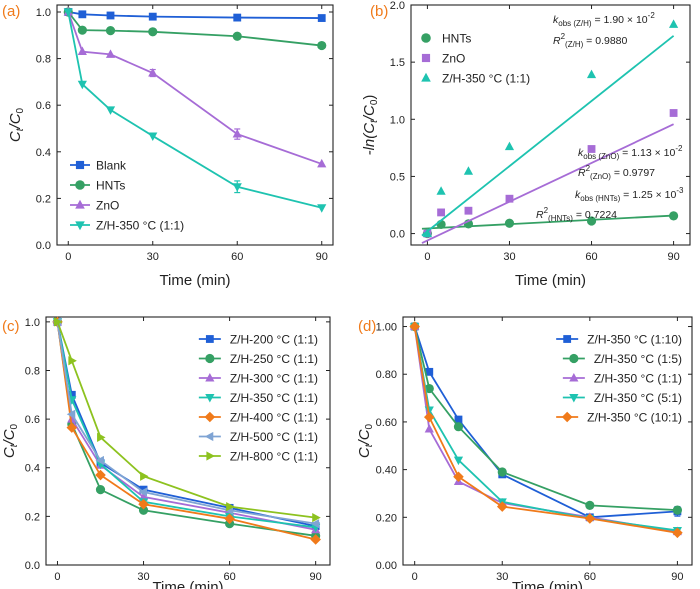 The image size is (700, 589). Describe the element at coordinates (638, 359) in the screenshot. I see `legend-label: Z/H-350 °C (1:5)` at that location.